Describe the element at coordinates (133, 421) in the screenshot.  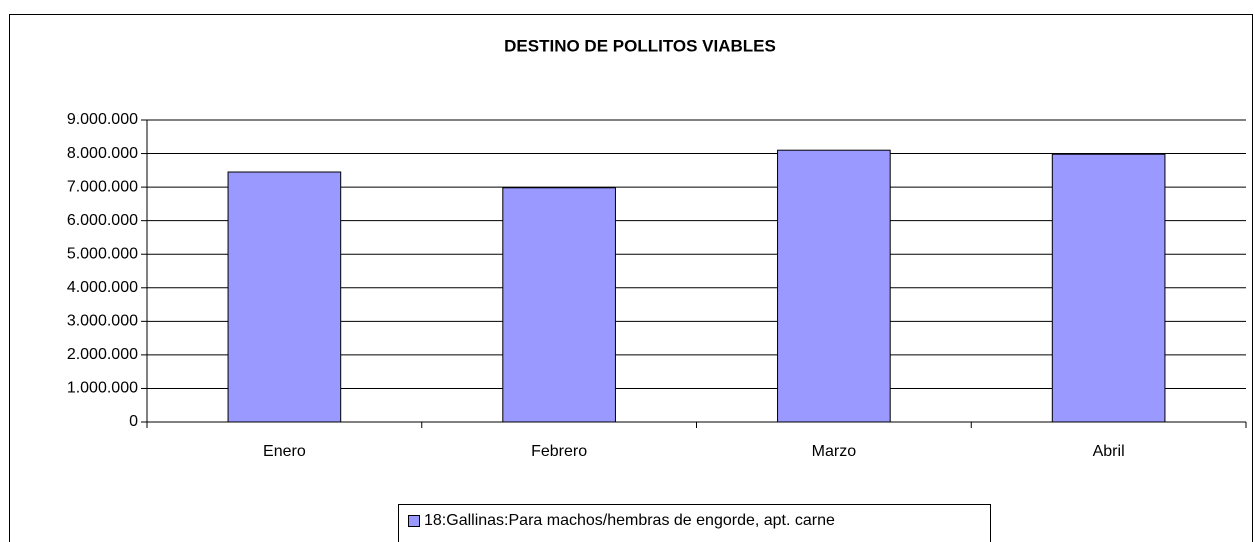
I see `y-tick-label: 0` at that location.